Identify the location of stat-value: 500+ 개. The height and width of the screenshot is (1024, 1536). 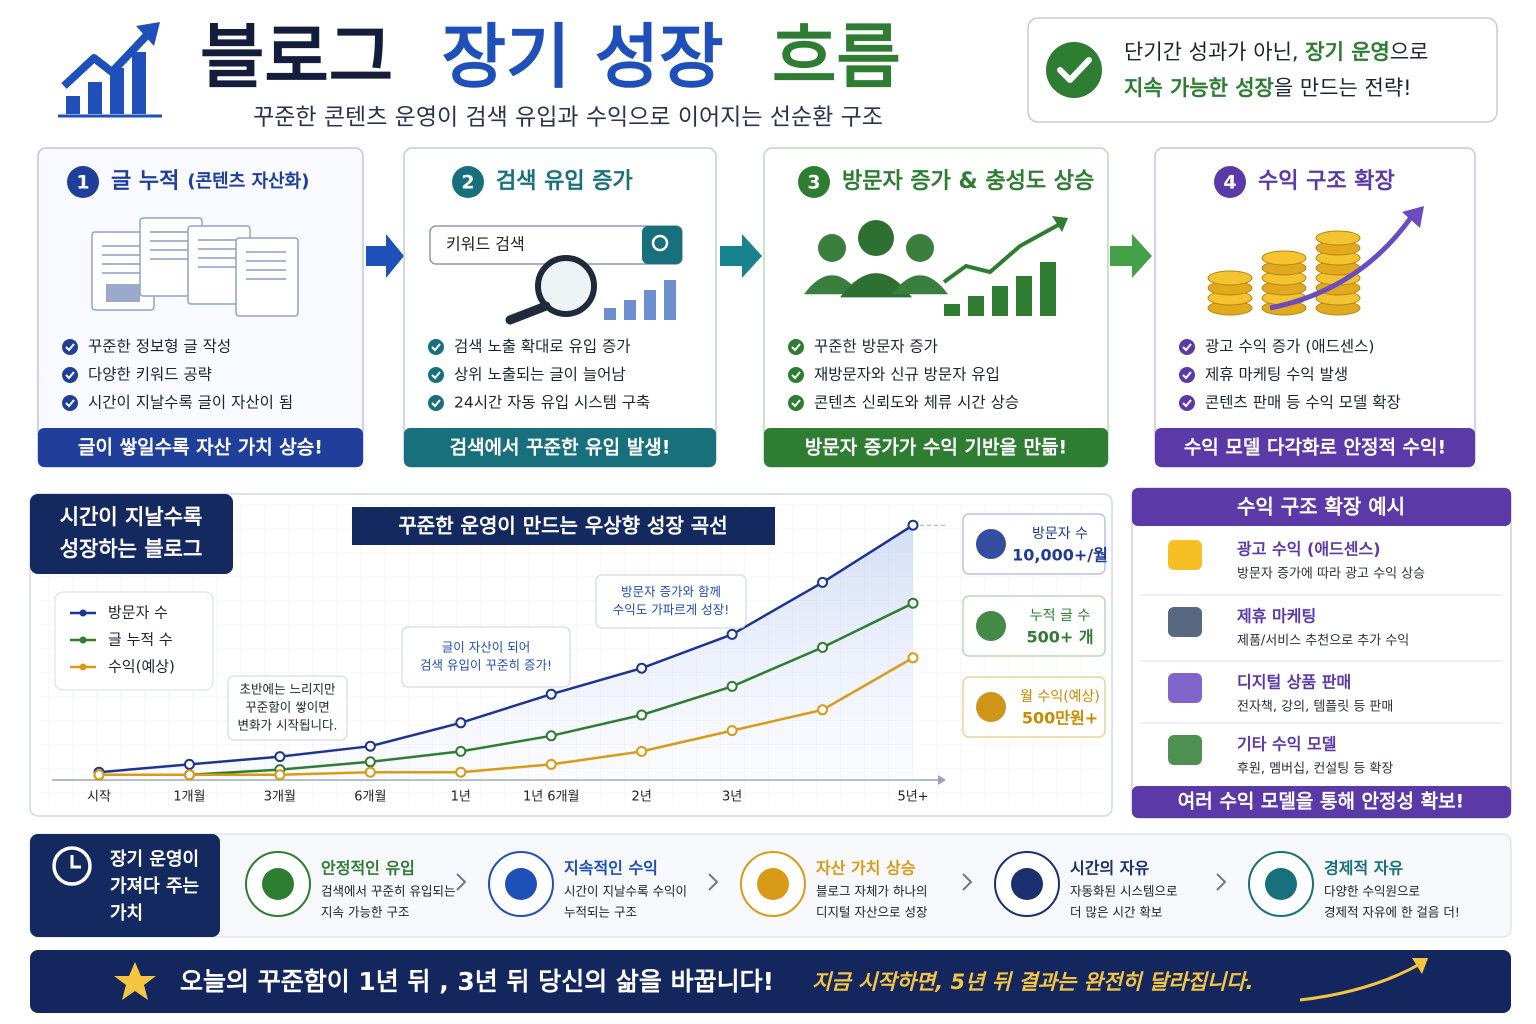
(1059, 637).